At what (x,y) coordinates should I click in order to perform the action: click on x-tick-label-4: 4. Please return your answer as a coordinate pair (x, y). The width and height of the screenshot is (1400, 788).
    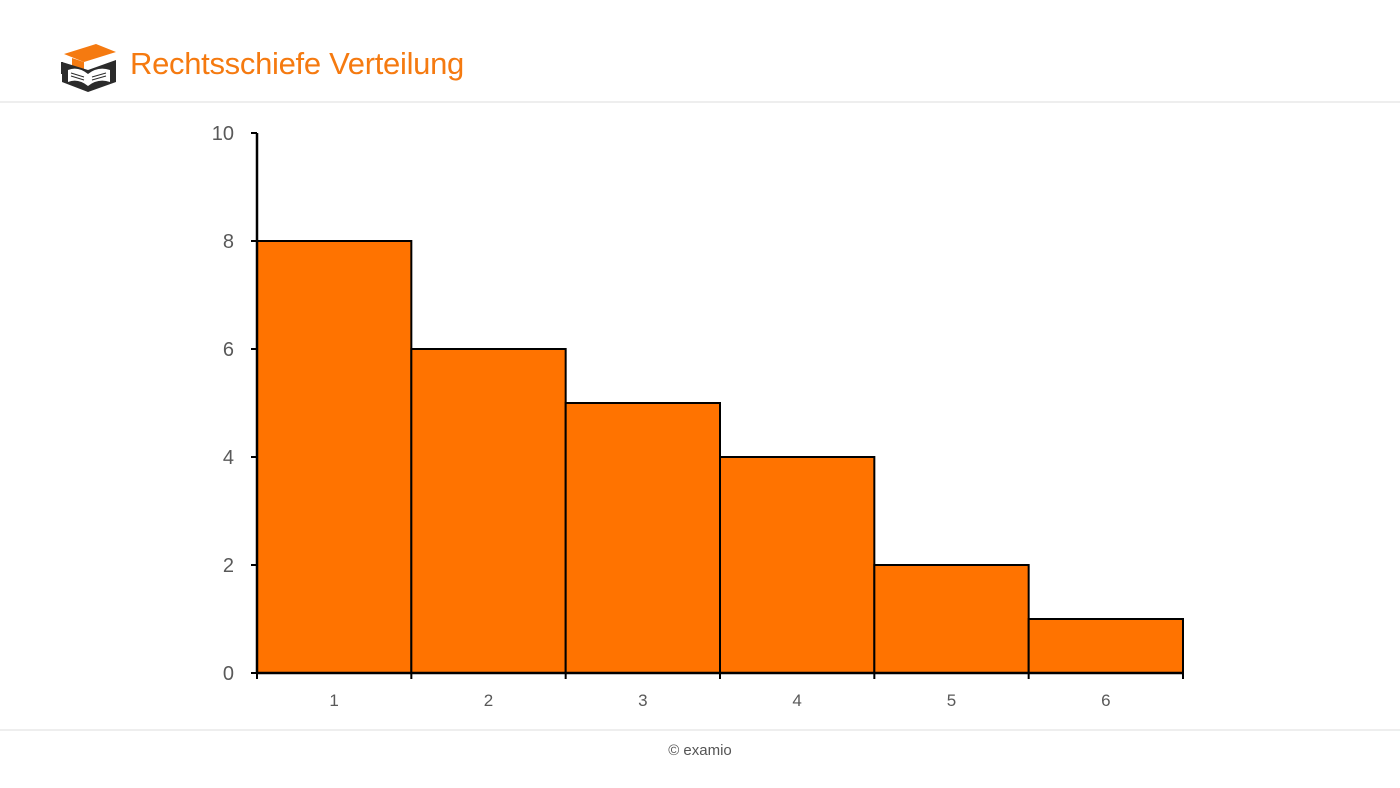
    Looking at the image, I should click on (796, 700).